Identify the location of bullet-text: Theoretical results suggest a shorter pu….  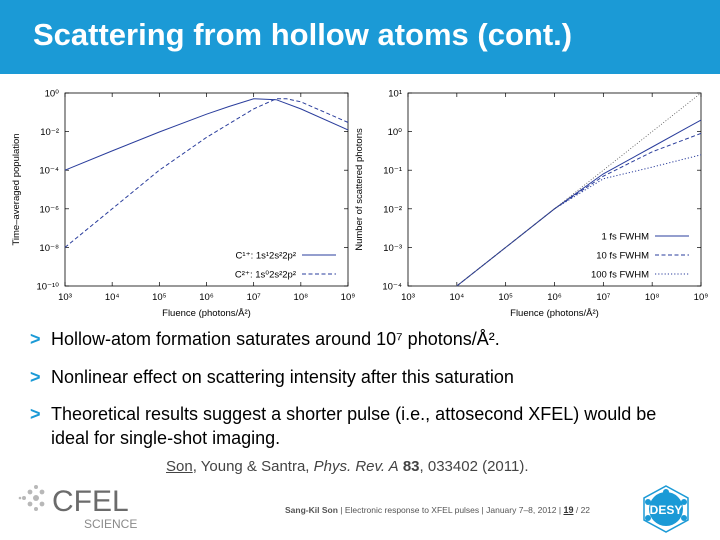
(354, 426).